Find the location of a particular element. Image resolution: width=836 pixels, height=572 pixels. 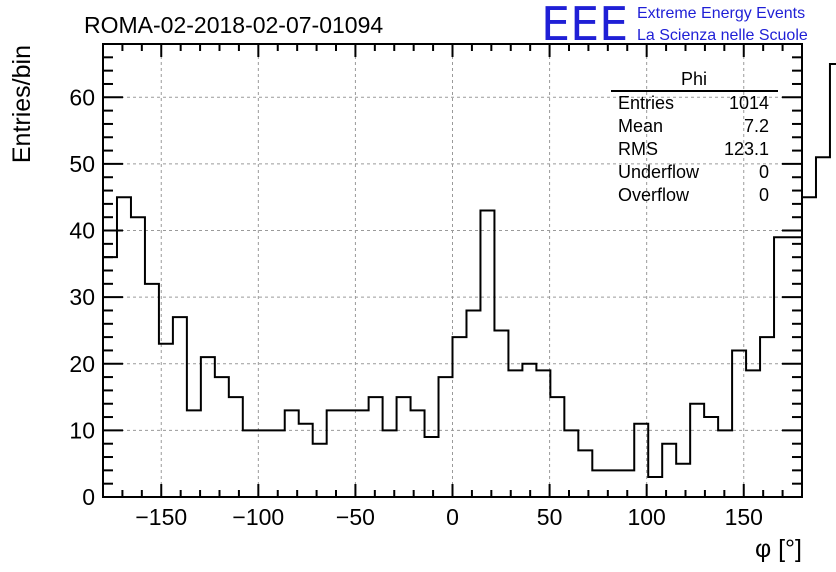

y-tick-label: 10 is located at coordinates (82, 430).